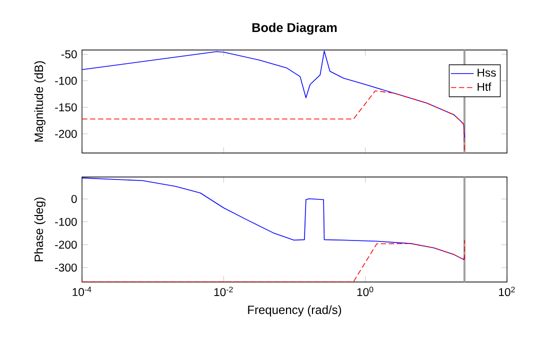 The height and width of the screenshot is (337, 560). Describe the element at coordinates (223, 291) in the screenshot. I see `x-tick-label: 10$^{-2}$` at that location.